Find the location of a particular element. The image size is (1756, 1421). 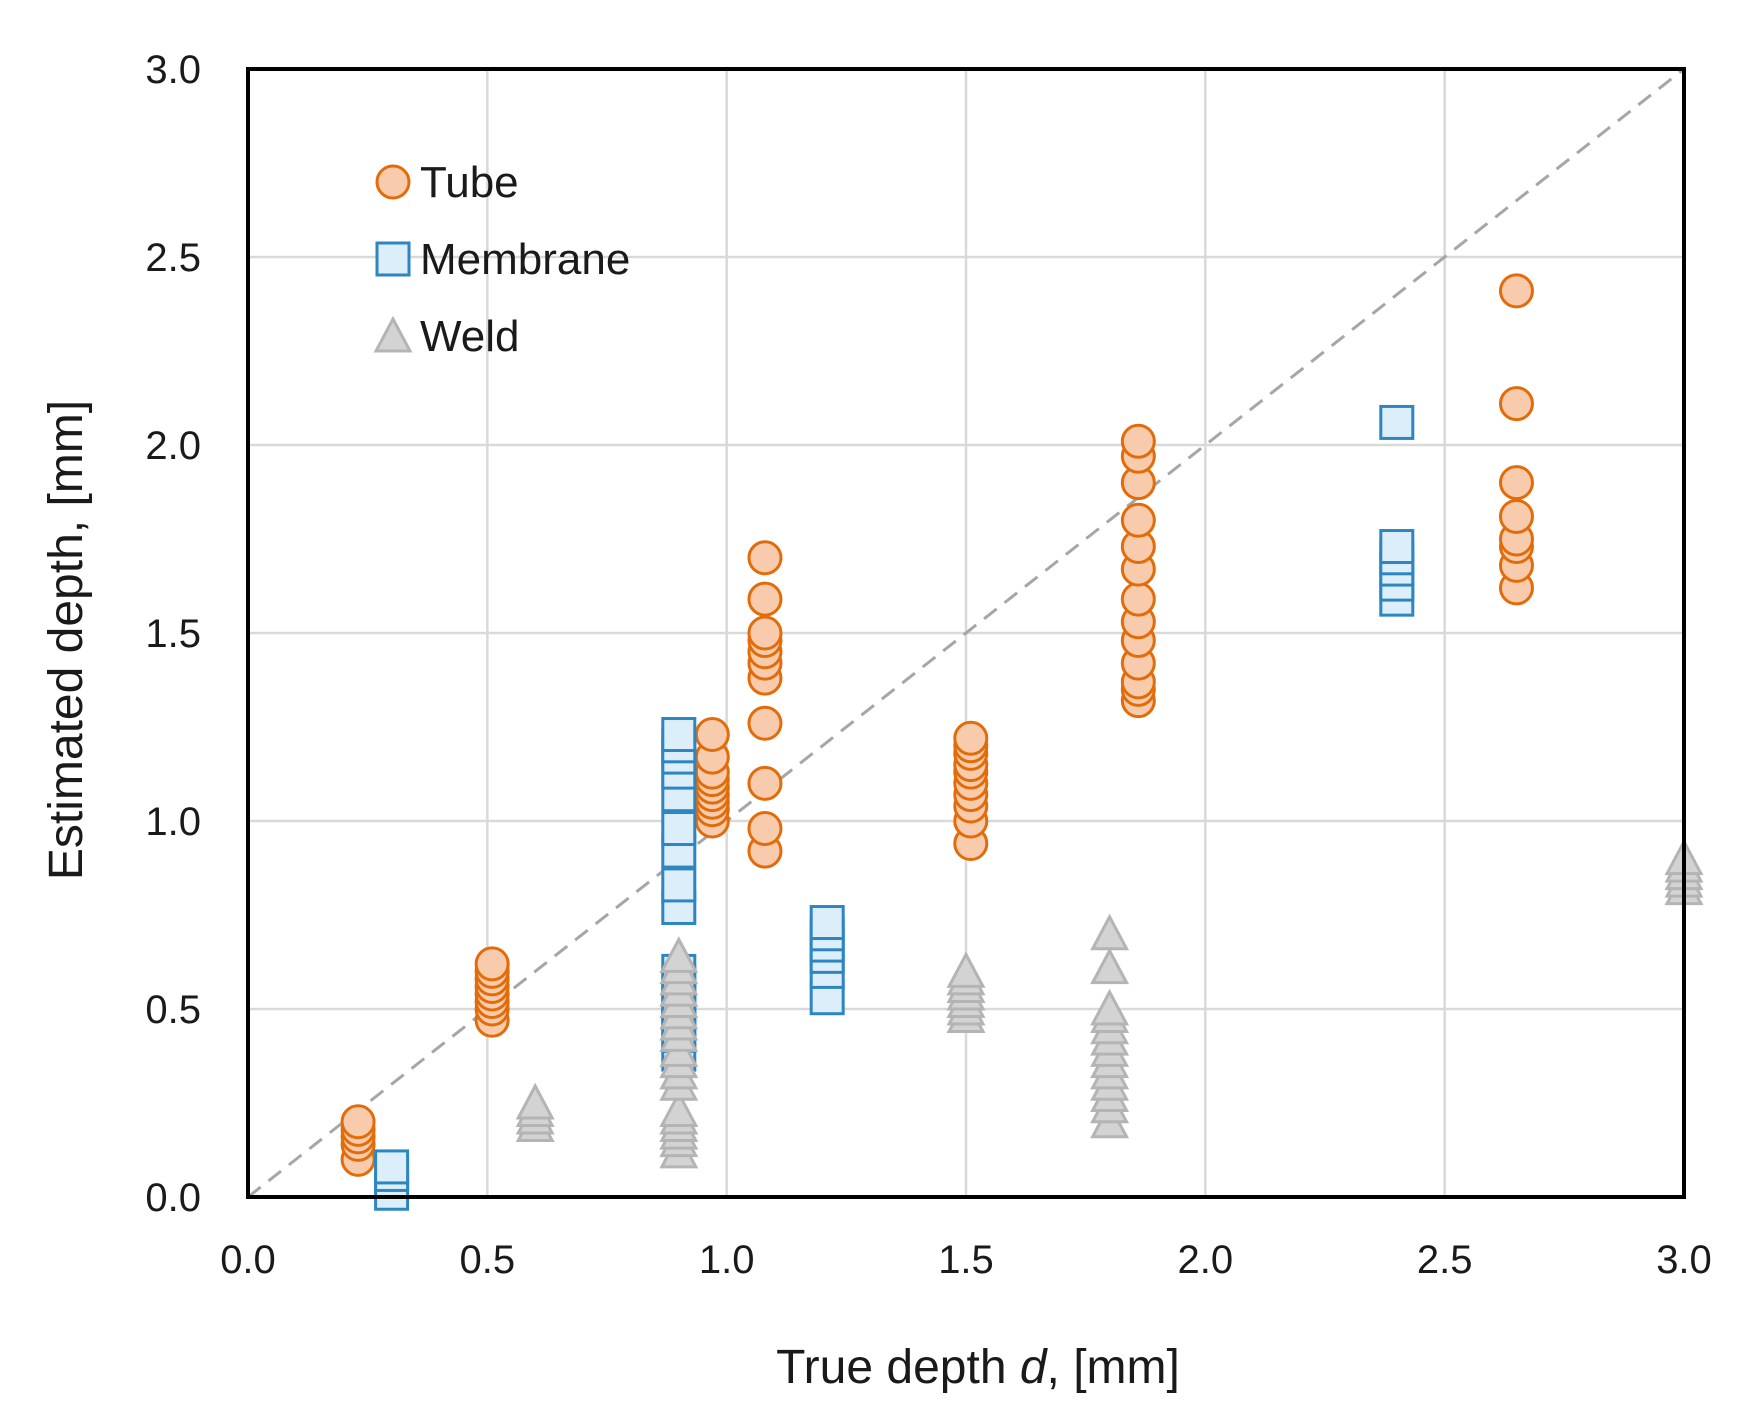

y-axis-title: Estimated depth, [mm] is located at coordinates (66, 640).